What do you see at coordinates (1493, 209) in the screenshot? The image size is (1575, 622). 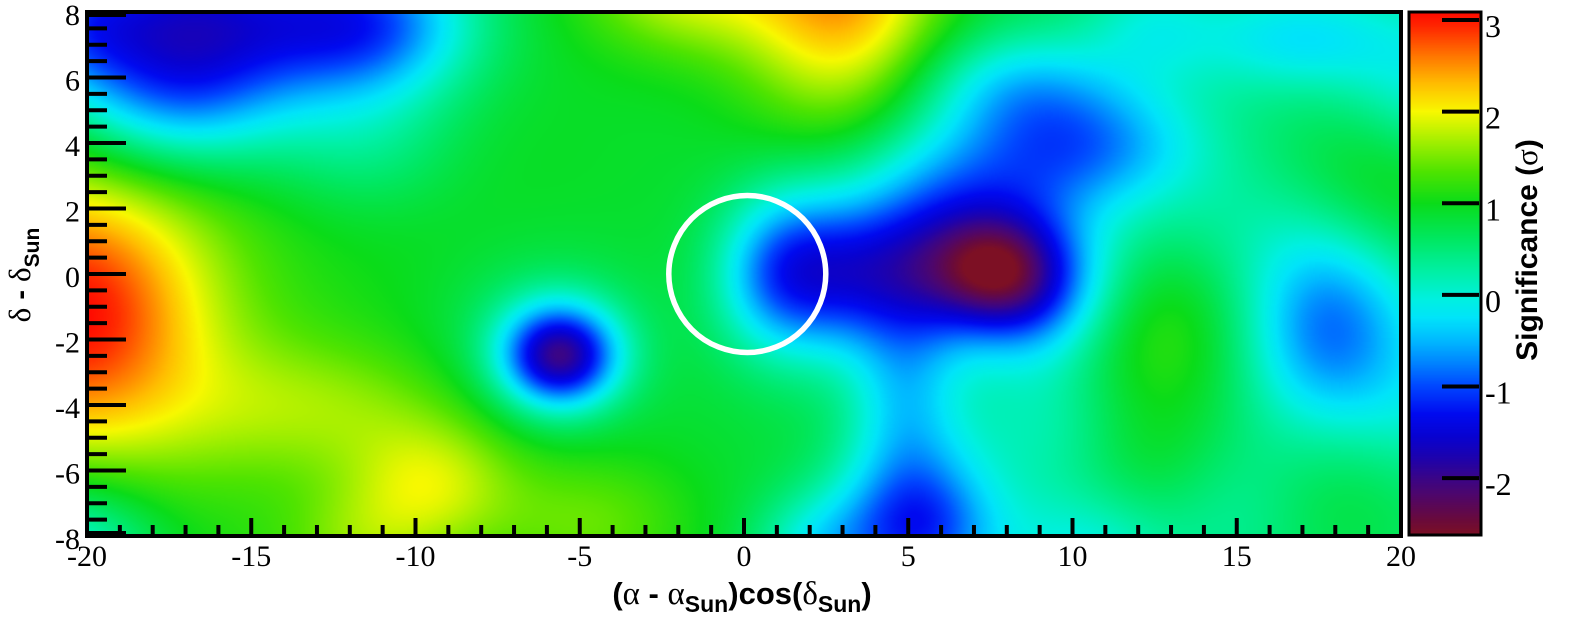 I see `svg-text: 1` at bounding box center [1493, 209].